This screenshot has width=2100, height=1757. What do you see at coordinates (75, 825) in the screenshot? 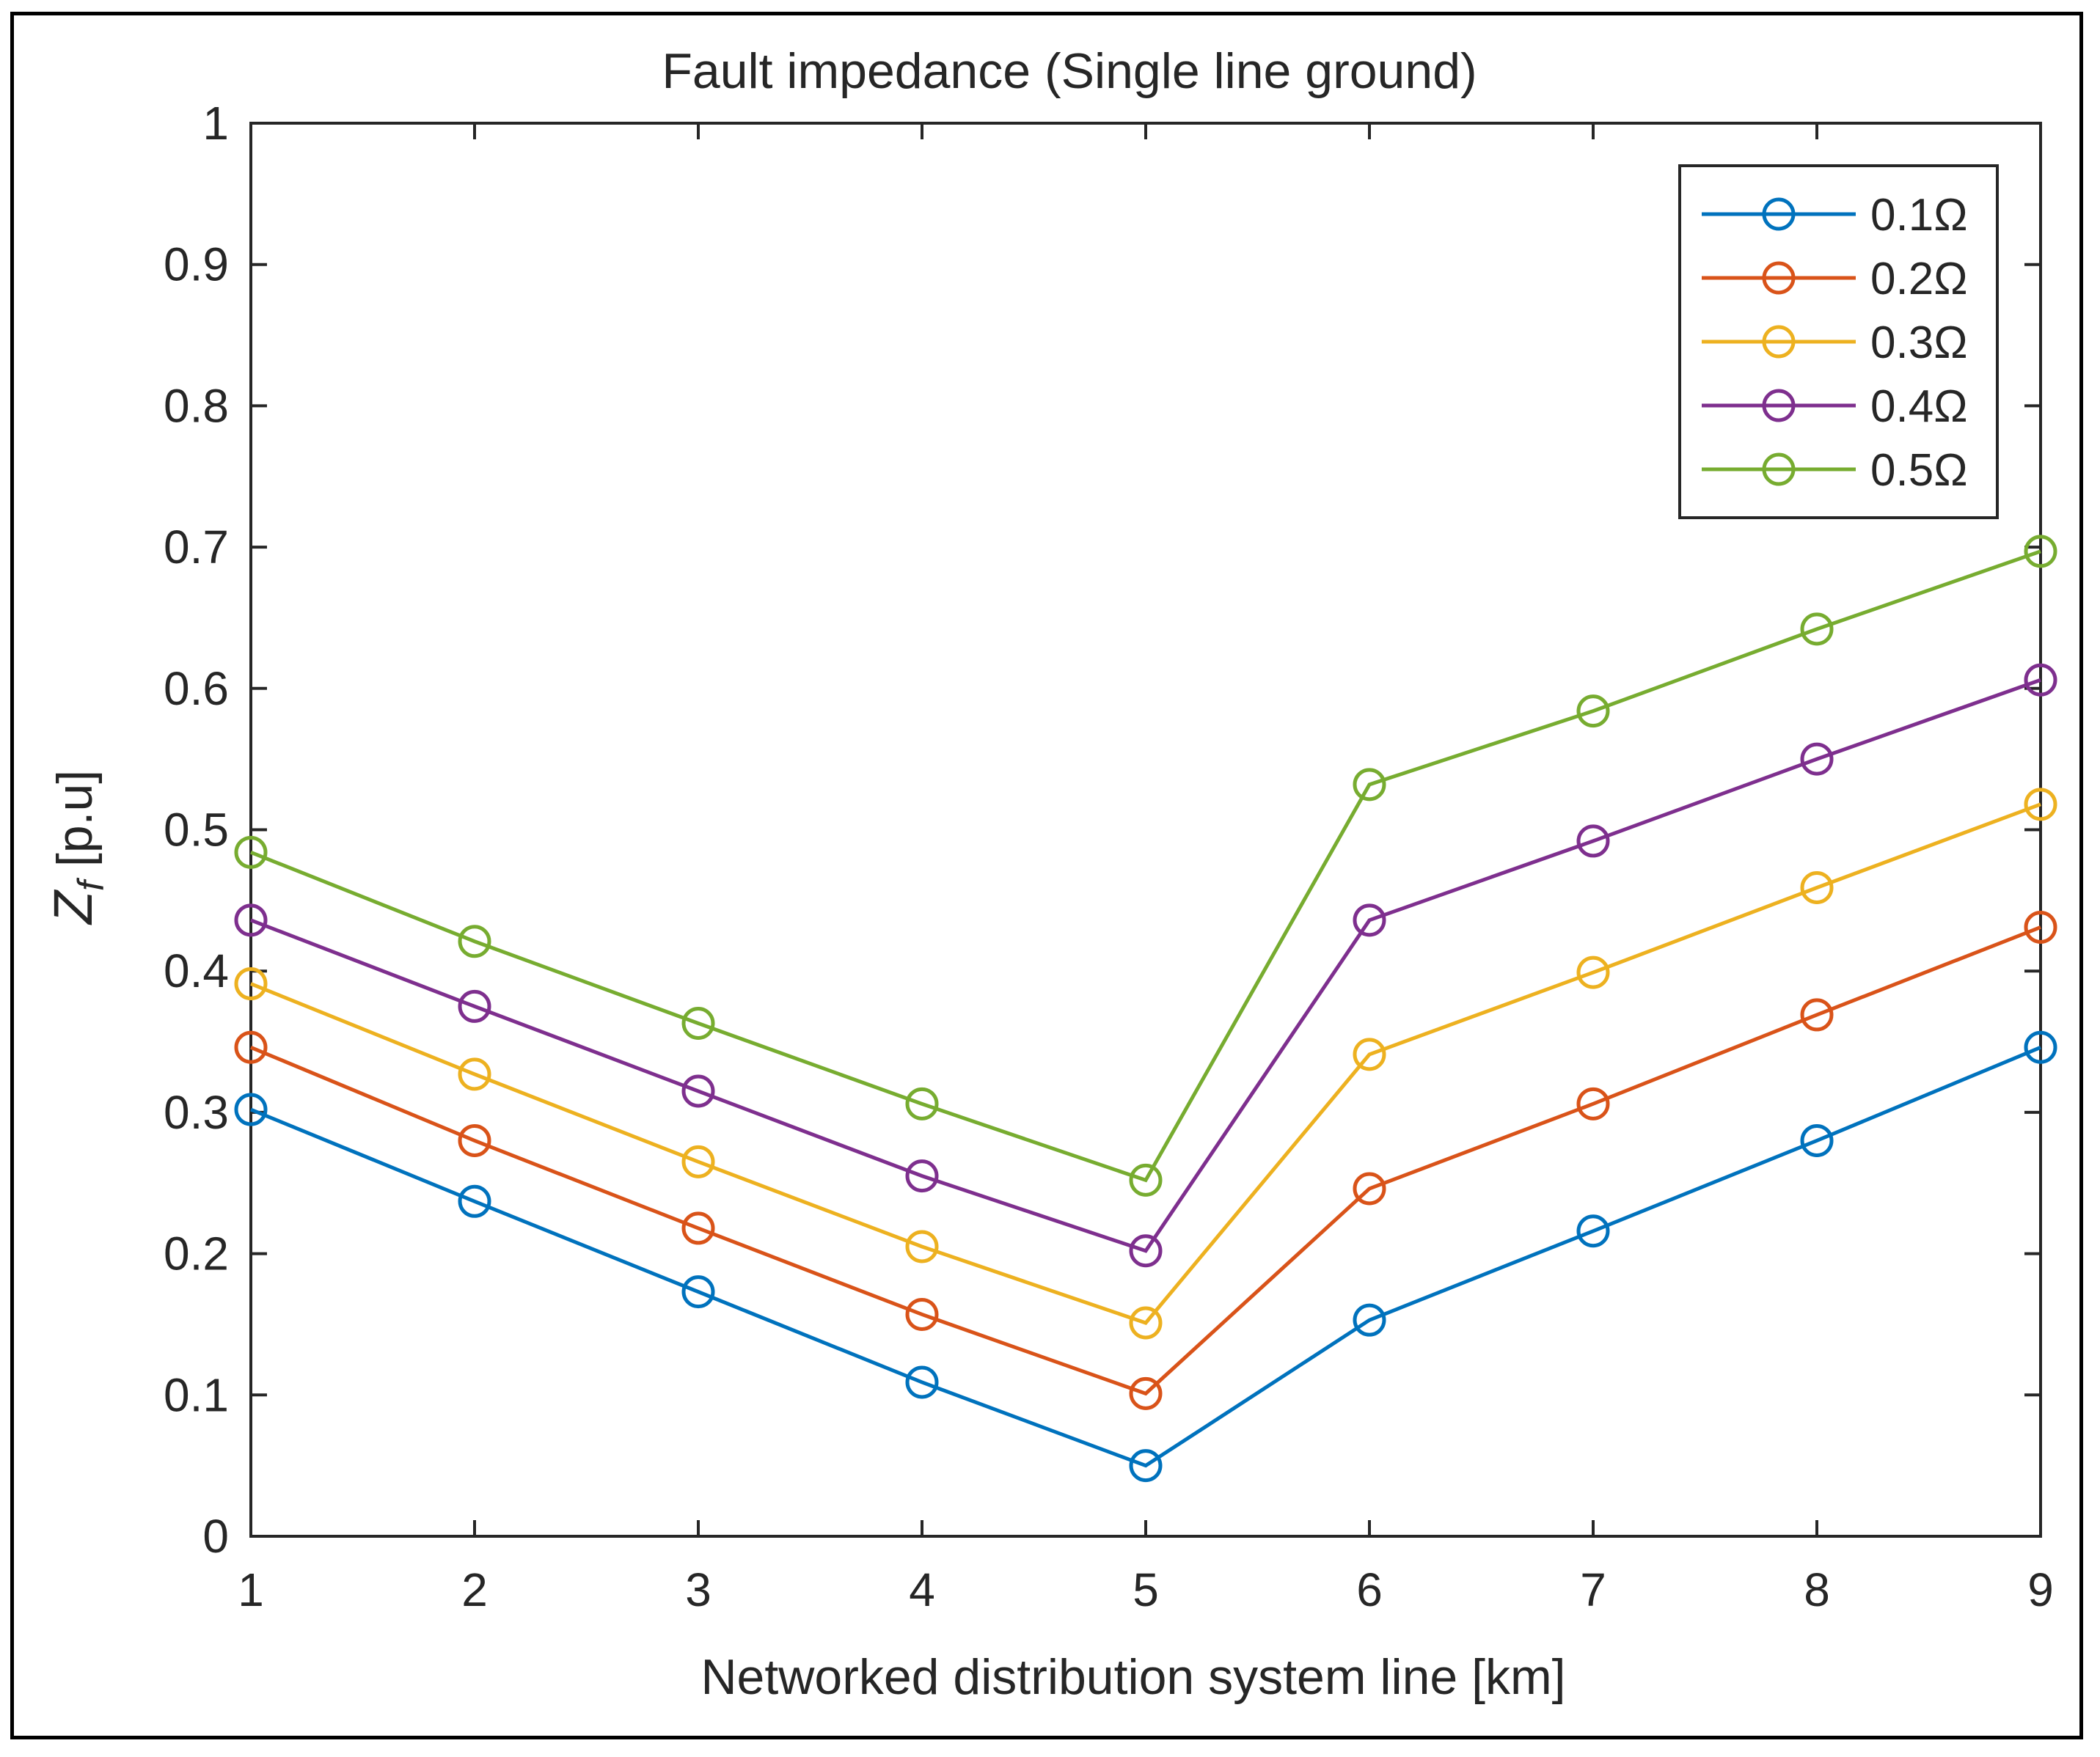
I see `y-axis-label-unit: [p.u]` at bounding box center [75, 825].